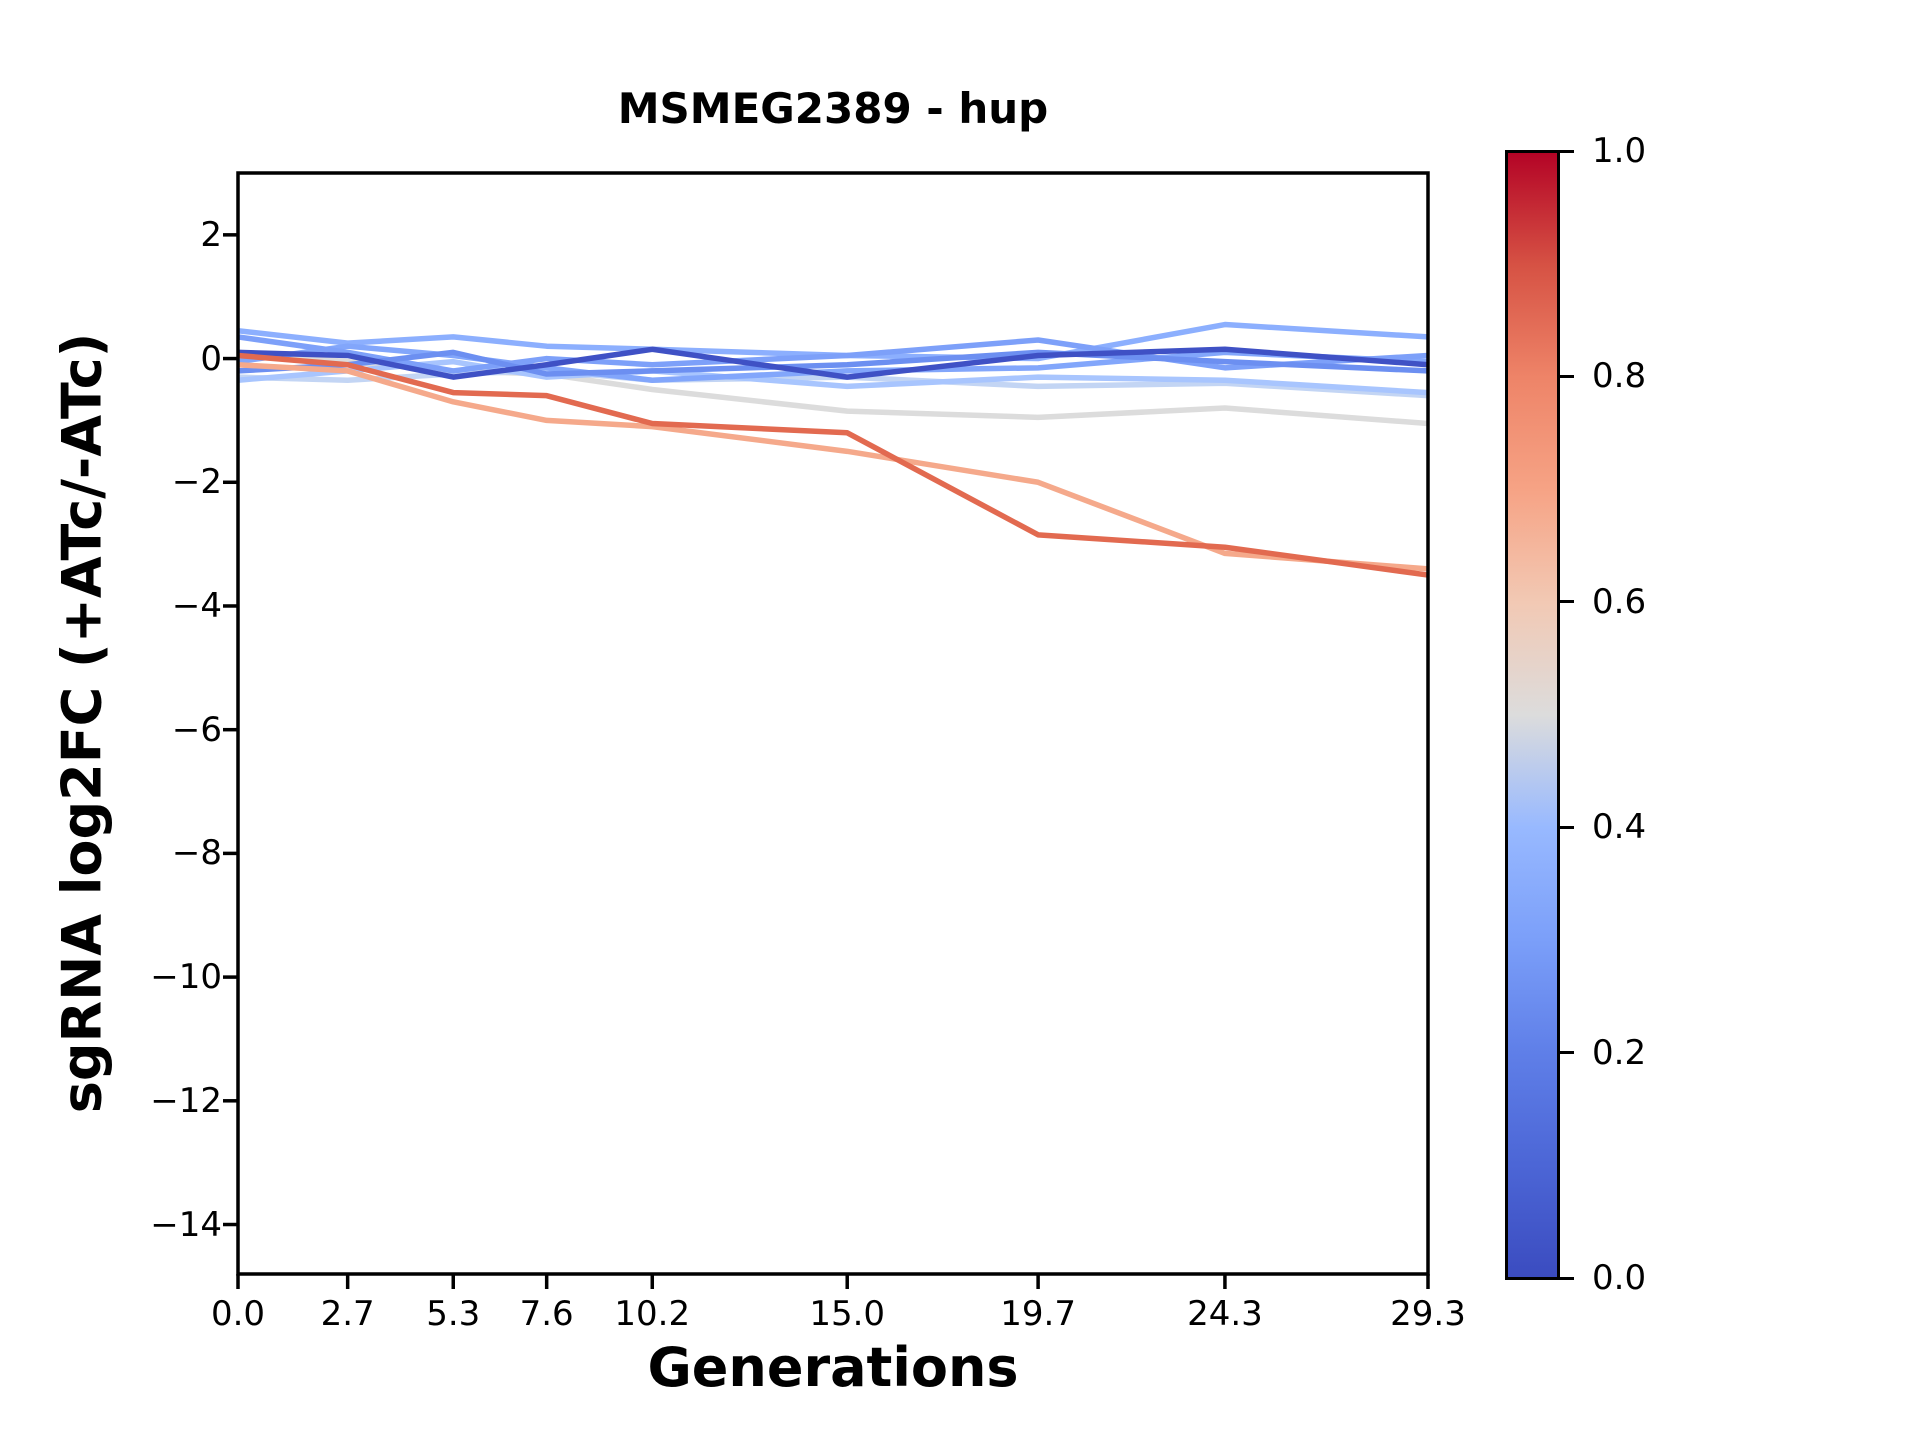 The image size is (1920, 1440). What do you see at coordinates (1619, 601) in the screenshot?
I see `colorbar-tick-label: 0.6` at bounding box center [1619, 601].